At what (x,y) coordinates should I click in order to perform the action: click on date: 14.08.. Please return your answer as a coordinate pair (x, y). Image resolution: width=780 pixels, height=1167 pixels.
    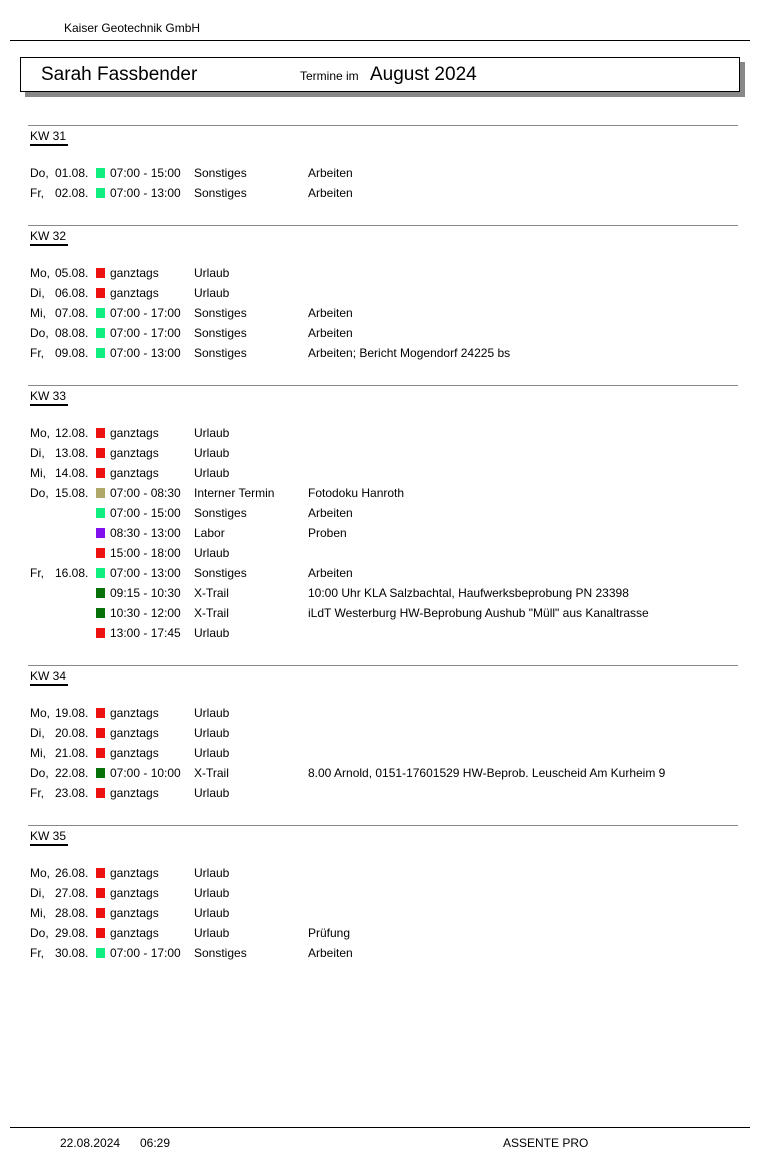
    Looking at the image, I should click on (72, 473).